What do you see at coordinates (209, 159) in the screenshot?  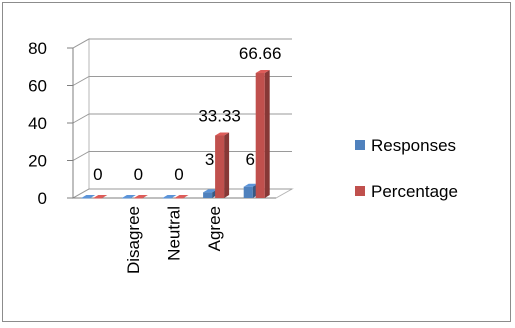 I see `data-label: 3` at bounding box center [209, 159].